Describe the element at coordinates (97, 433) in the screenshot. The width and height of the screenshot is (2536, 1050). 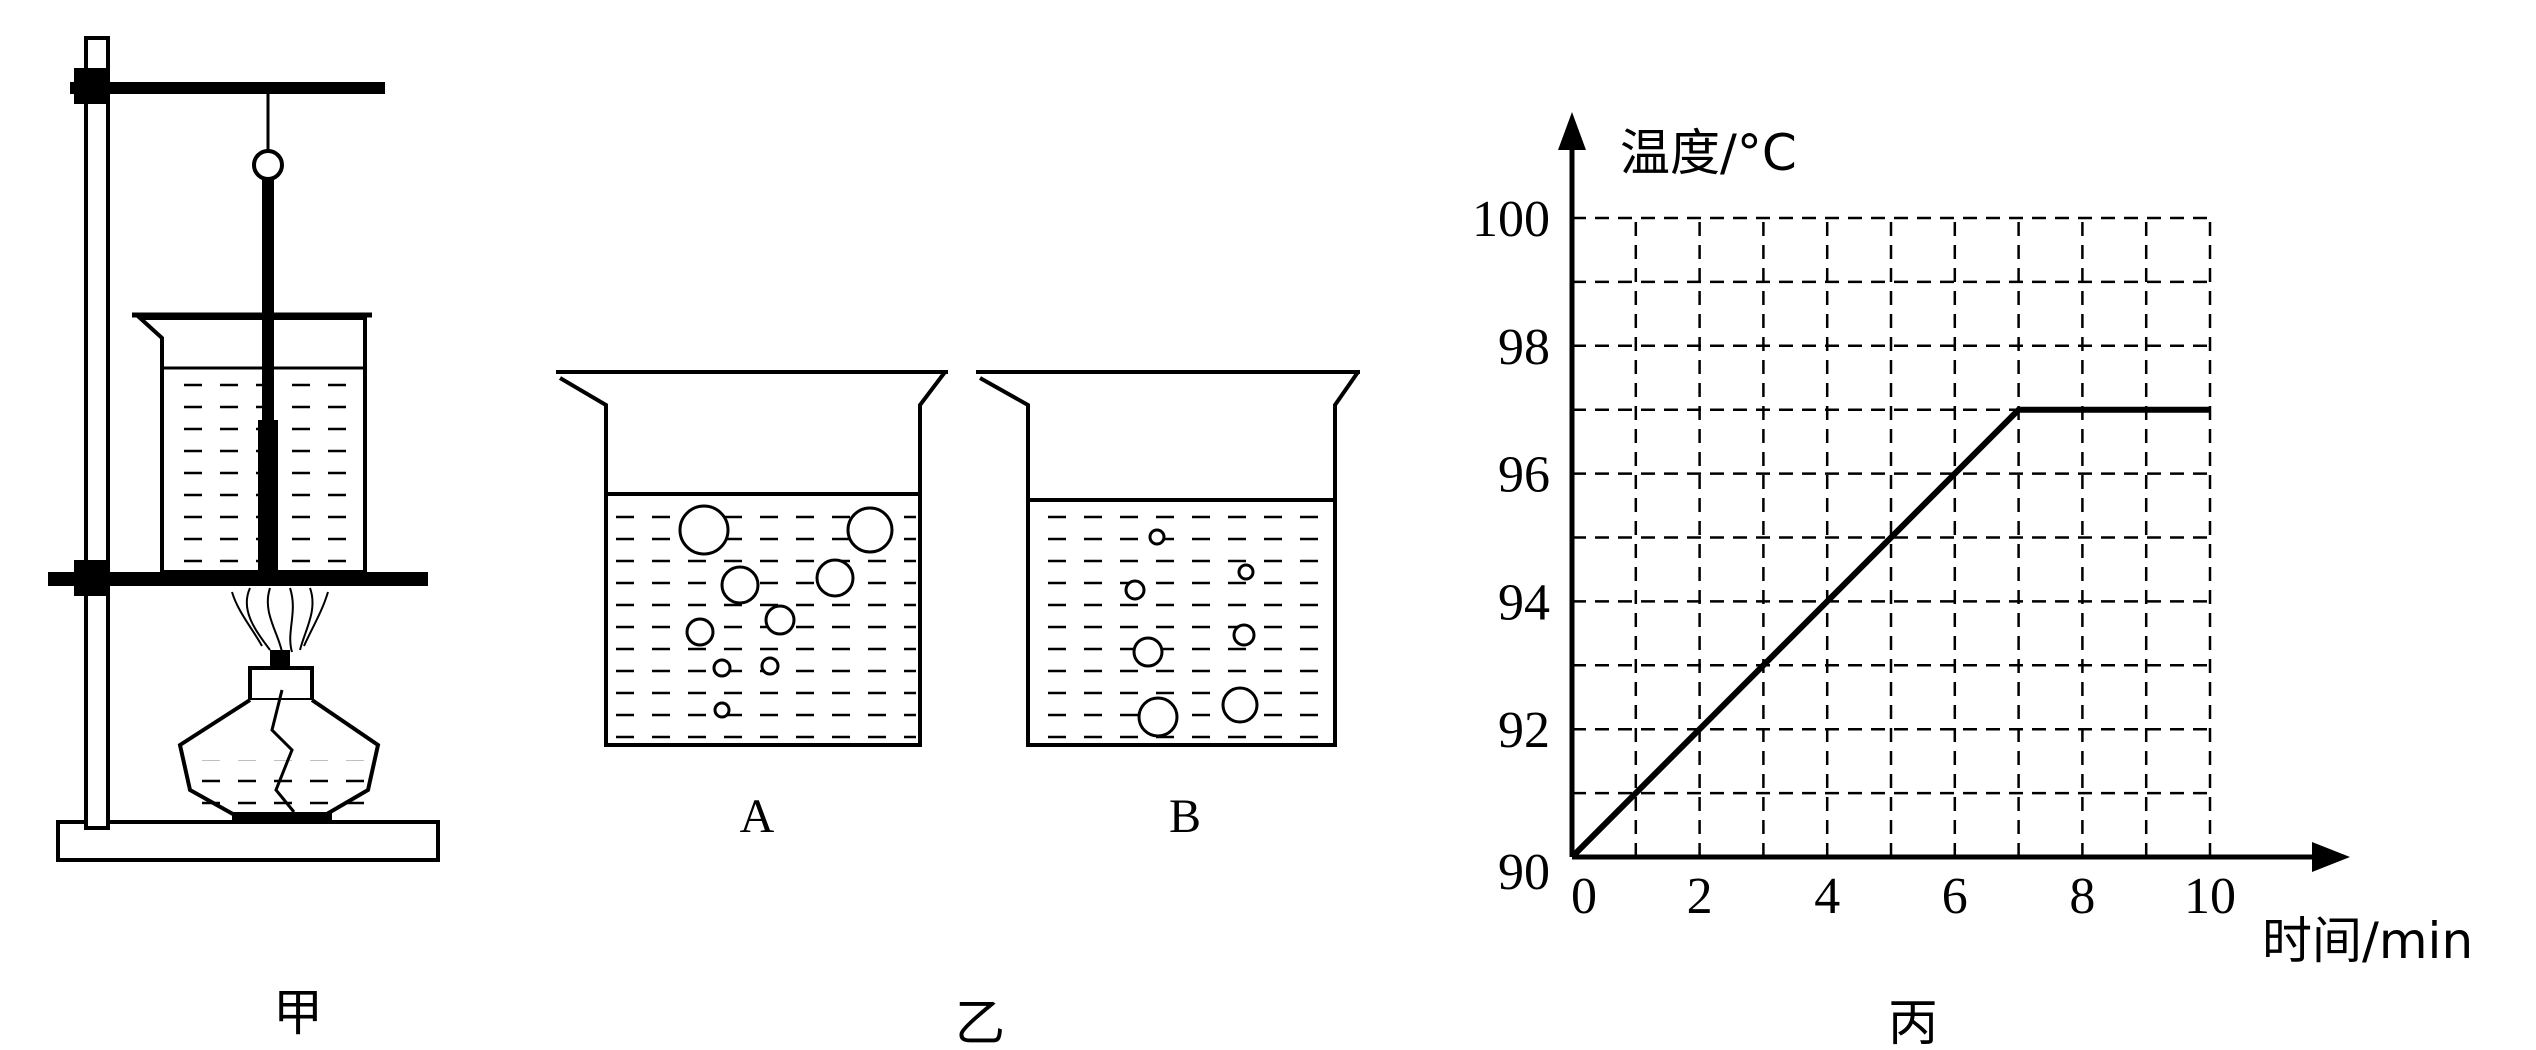
I see `stand-rod` at that location.